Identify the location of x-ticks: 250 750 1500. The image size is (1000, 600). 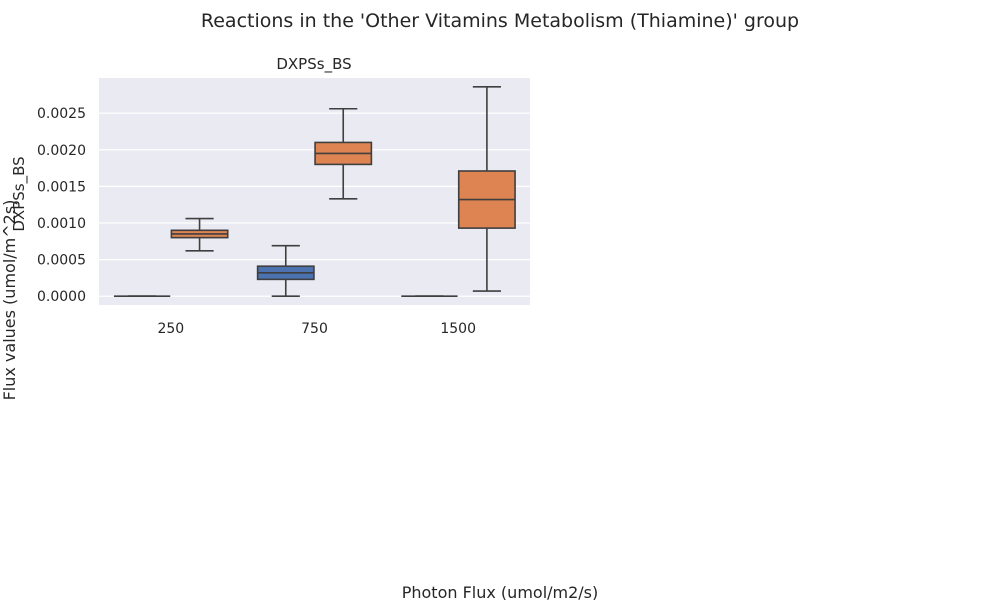
(316, 329).